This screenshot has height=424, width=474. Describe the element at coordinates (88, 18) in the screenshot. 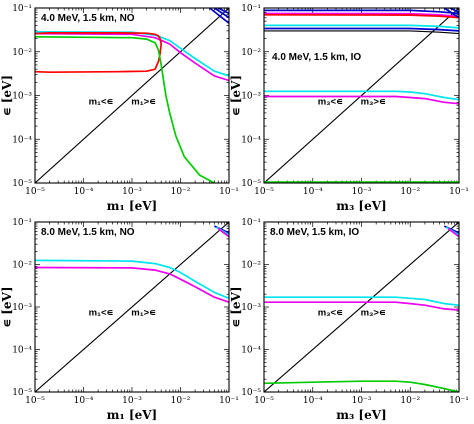

I see `panel-title: 4.0 MeV, 1.5 km, NO` at that location.